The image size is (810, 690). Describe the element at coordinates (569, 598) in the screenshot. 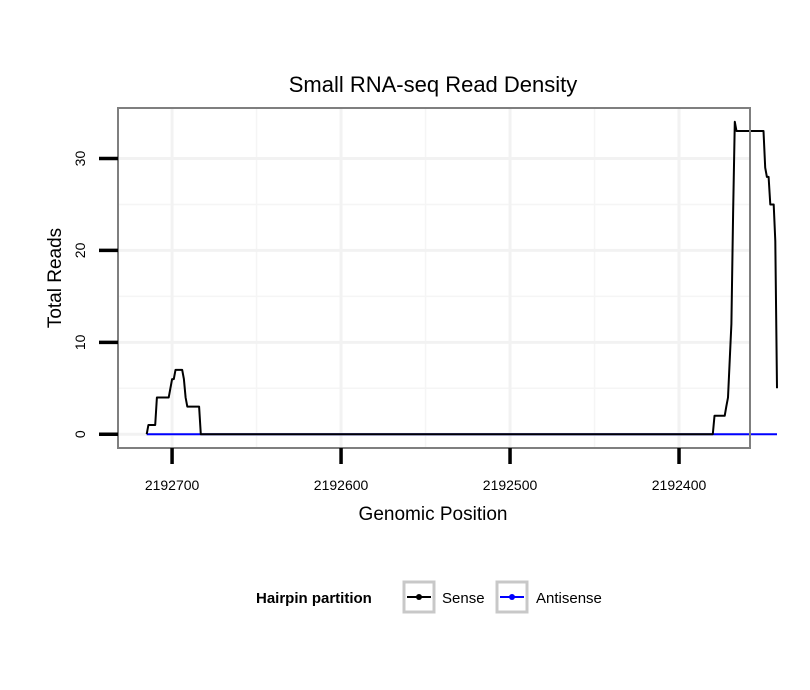

I see `legend-label-antisense: Antisense` at that location.